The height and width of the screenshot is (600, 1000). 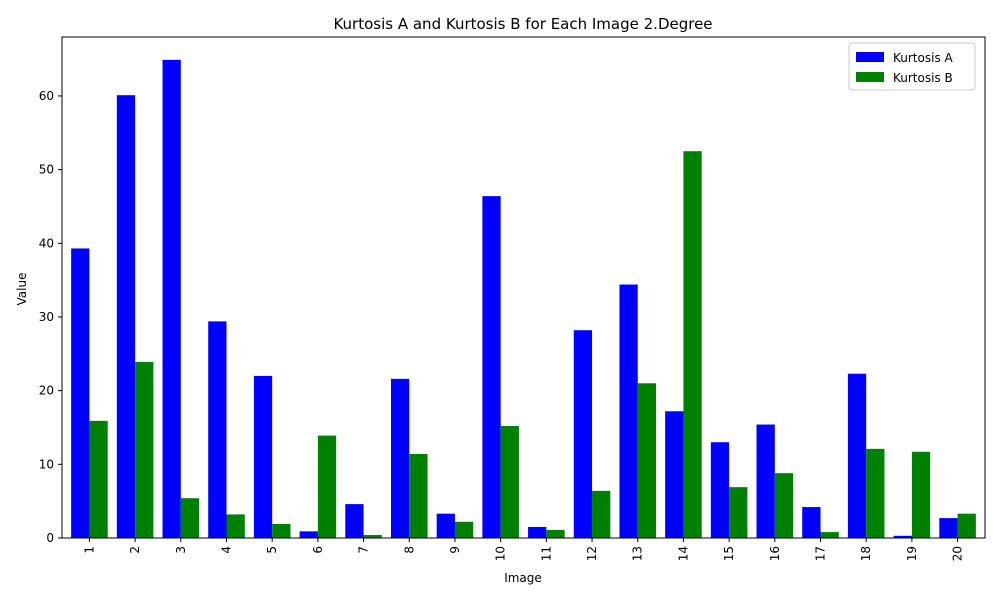 I want to click on legend-swatch-kurtosis-a, so click(x=870, y=57).